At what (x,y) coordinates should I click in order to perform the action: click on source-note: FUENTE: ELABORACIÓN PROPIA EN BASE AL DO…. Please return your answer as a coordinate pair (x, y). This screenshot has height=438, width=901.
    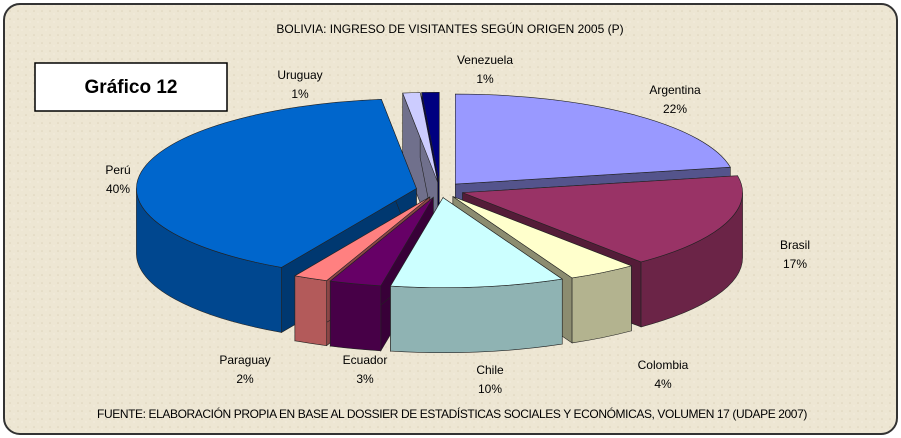
    Looking at the image, I should click on (452, 413).